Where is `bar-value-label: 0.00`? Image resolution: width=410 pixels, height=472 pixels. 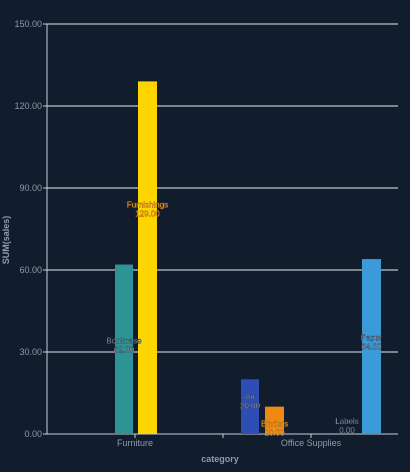
bar-value-label: 0.00 is located at coordinates (347, 430).